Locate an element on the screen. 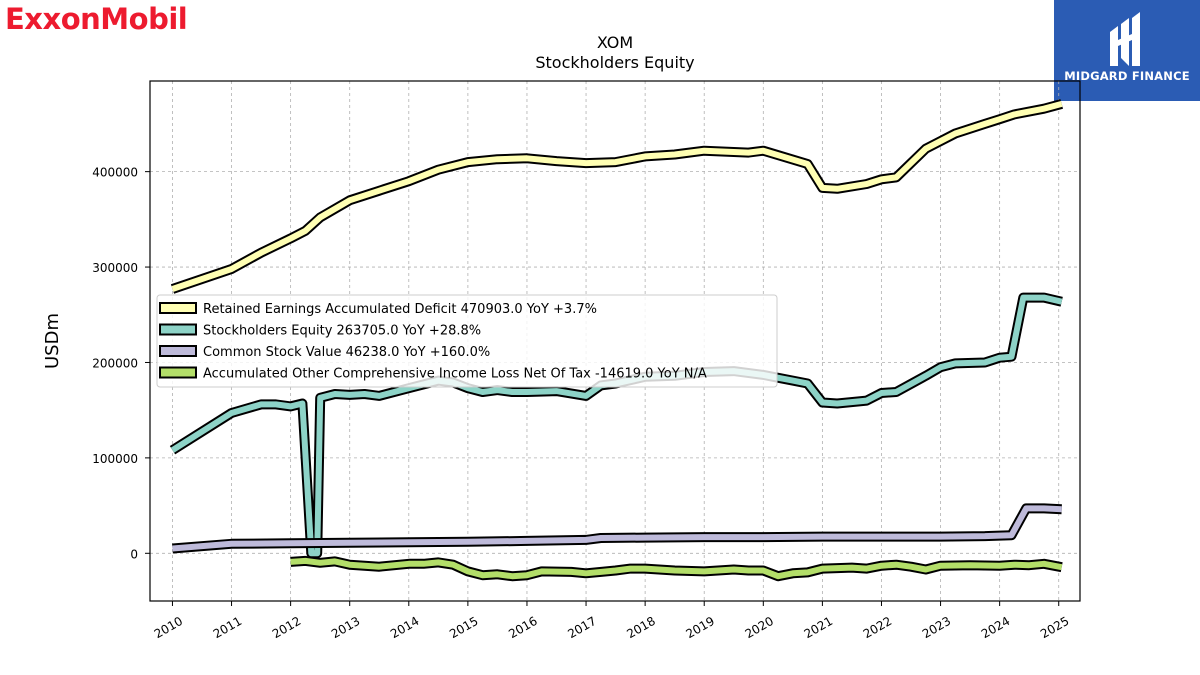  sponsor-logo-text: MIDGARD FINANCE is located at coordinates (1127, 76).